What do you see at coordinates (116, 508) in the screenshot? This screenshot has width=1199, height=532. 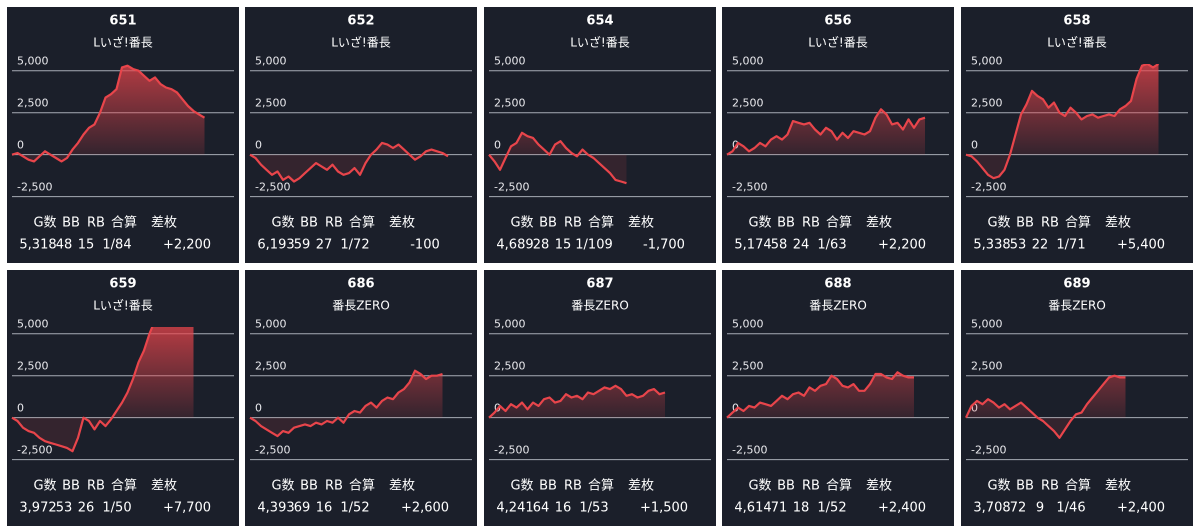 I see `stat-value: 1/50` at bounding box center [116, 508].